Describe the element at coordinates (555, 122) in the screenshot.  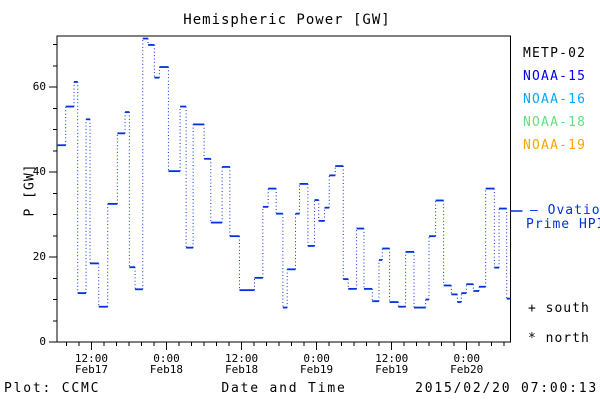
I see `legend-item-noaa-18: NOAA-18` at that location.